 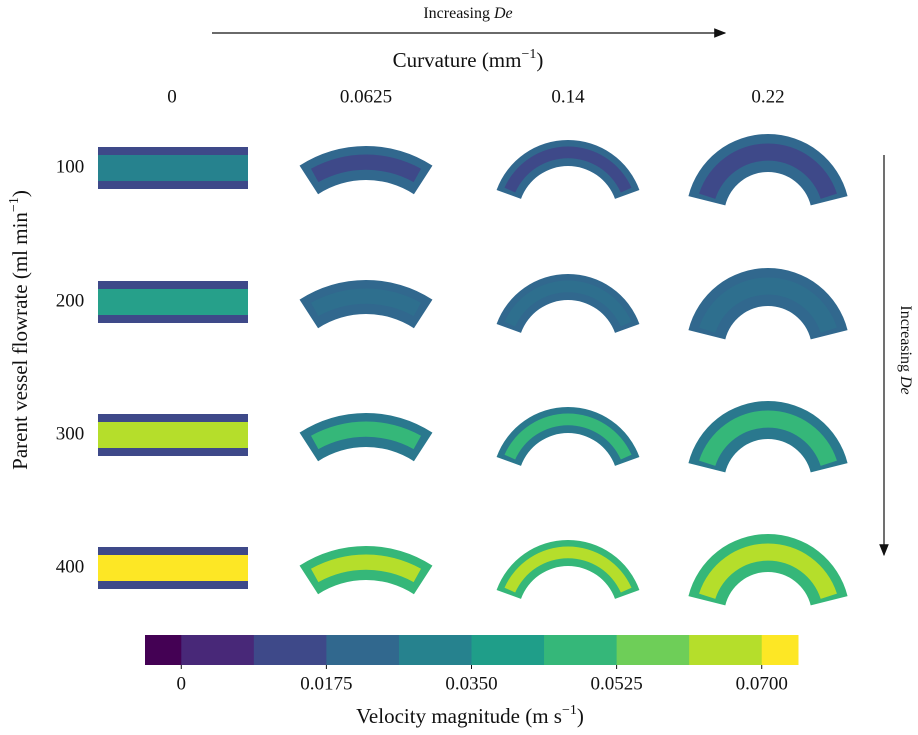 What do you see at coordinates (70, 566) in the screenshot?
I see `row-label: 400` at bounding box center [70, 566].